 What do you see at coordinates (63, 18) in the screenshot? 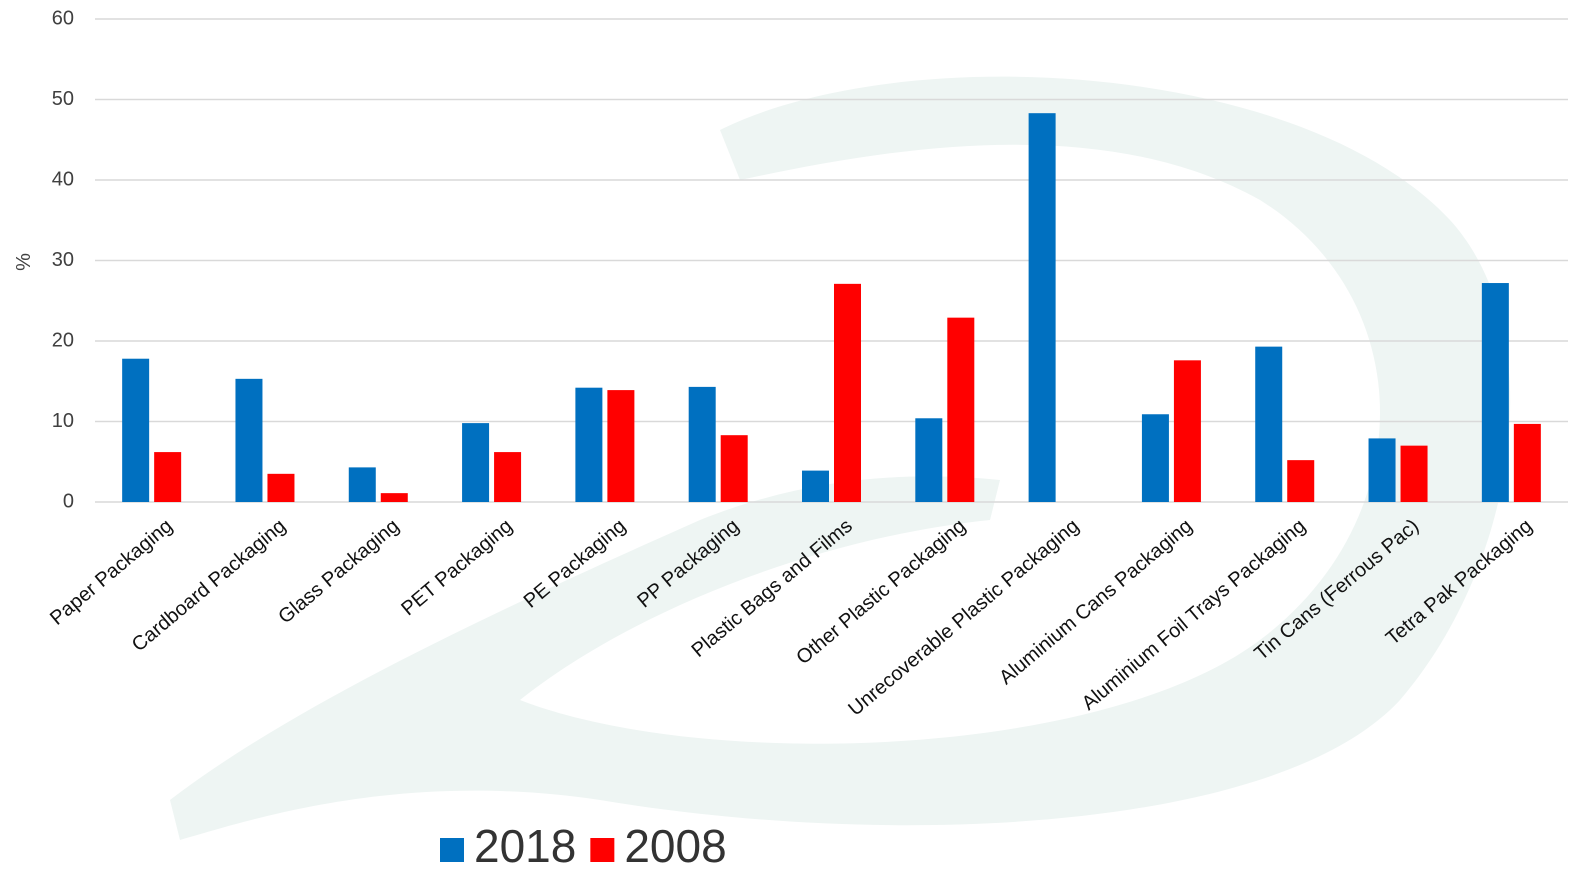
I see `y-tick-label: 60` at bounding box center [63, 18].